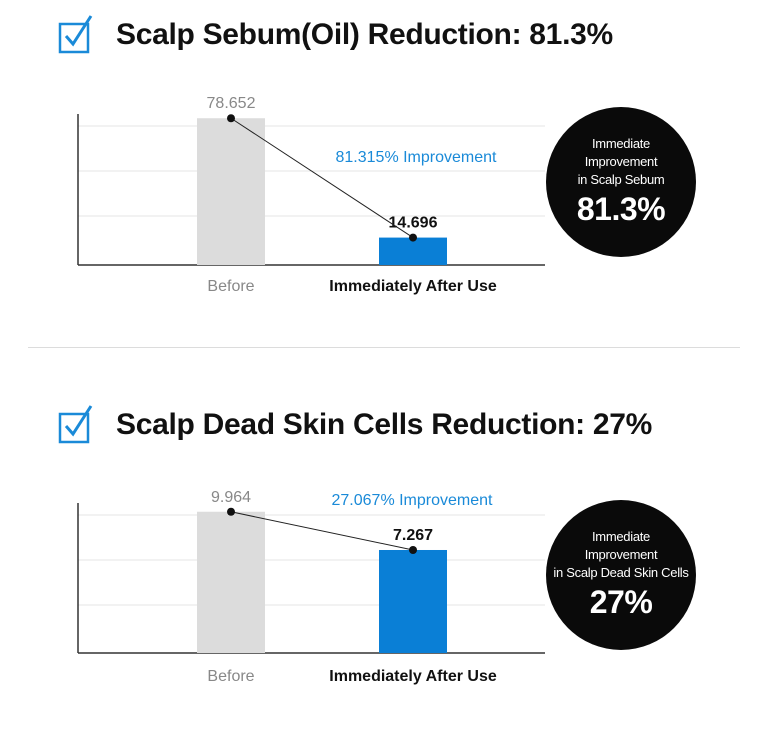  What do you see at coordinates (413, 535) in the screenshot?
I see `value-label-after: 7.267` at bounding box center [413, 535].